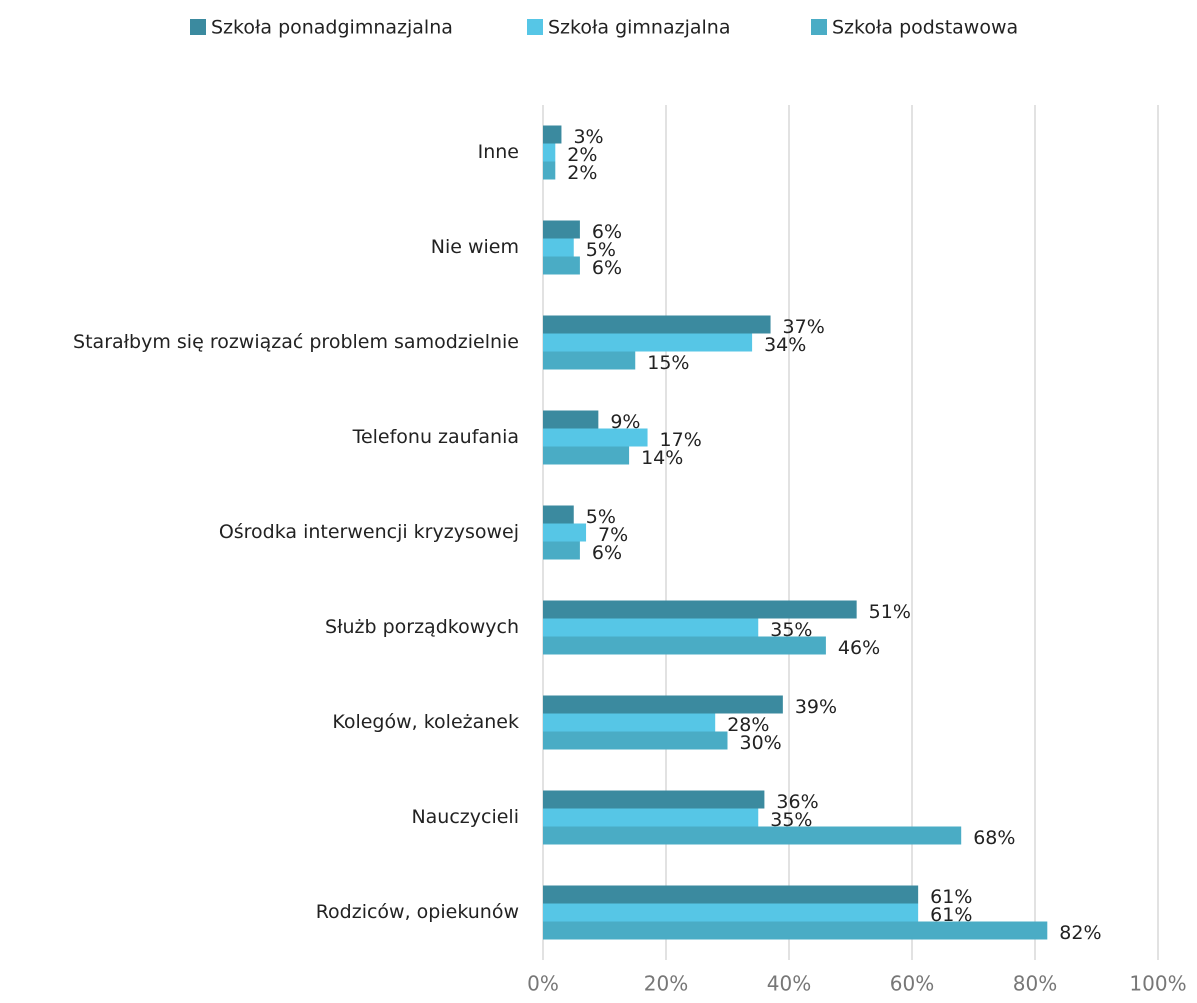 Image resolution: width=1197 pixels, height=1003 pixels. What do you see at coordinates (613, 535) in the screenshot?
I see `value-label: 7%` at bounding box center [613, 535].